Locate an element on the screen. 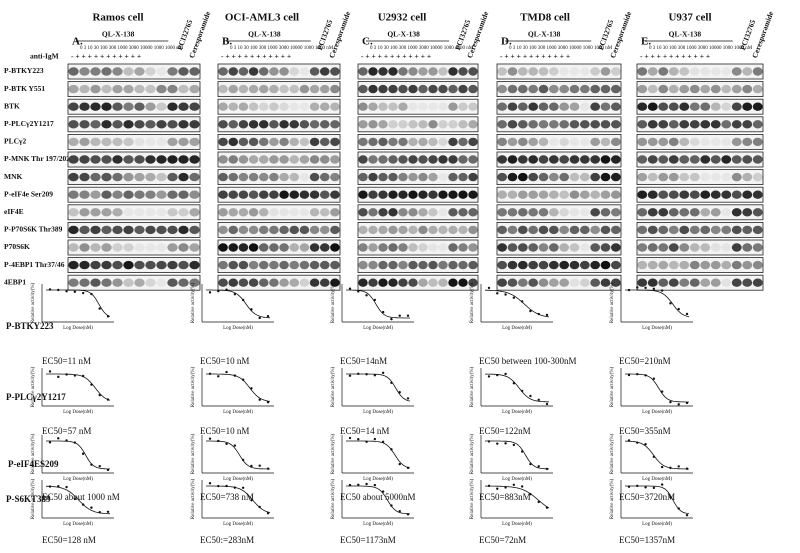 The image size is (800, 553). axis-title: Log Dose(nM) is located at coordinates (657, 479).